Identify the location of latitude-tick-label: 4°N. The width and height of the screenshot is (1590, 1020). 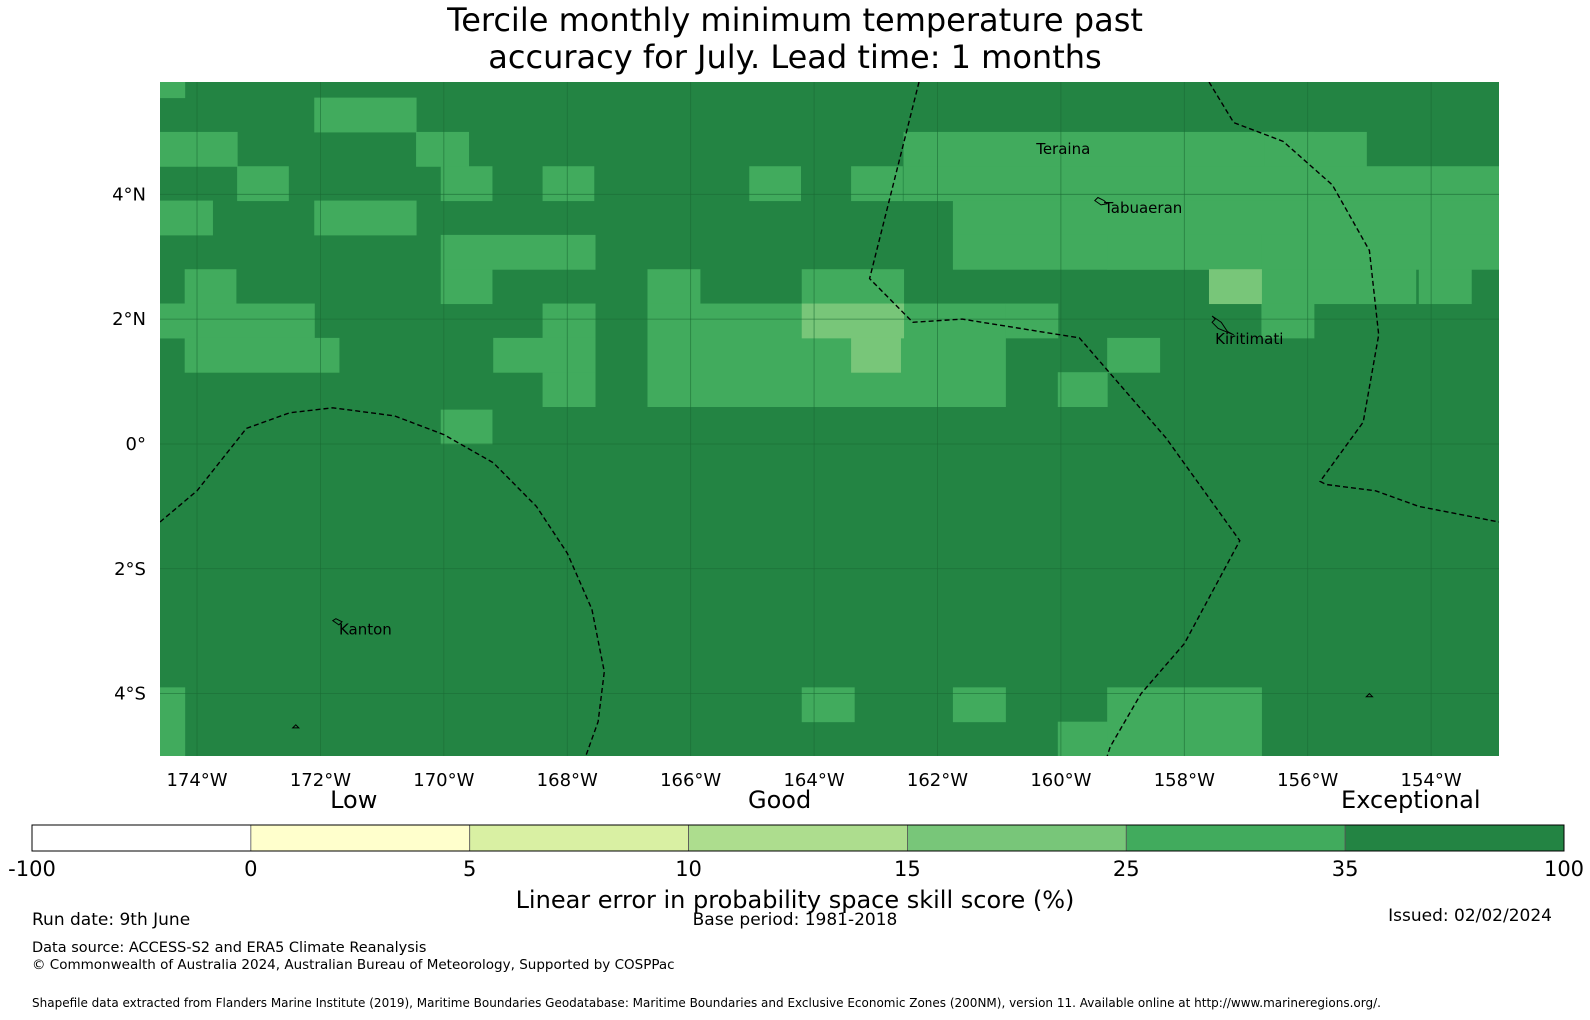
(129, 194).